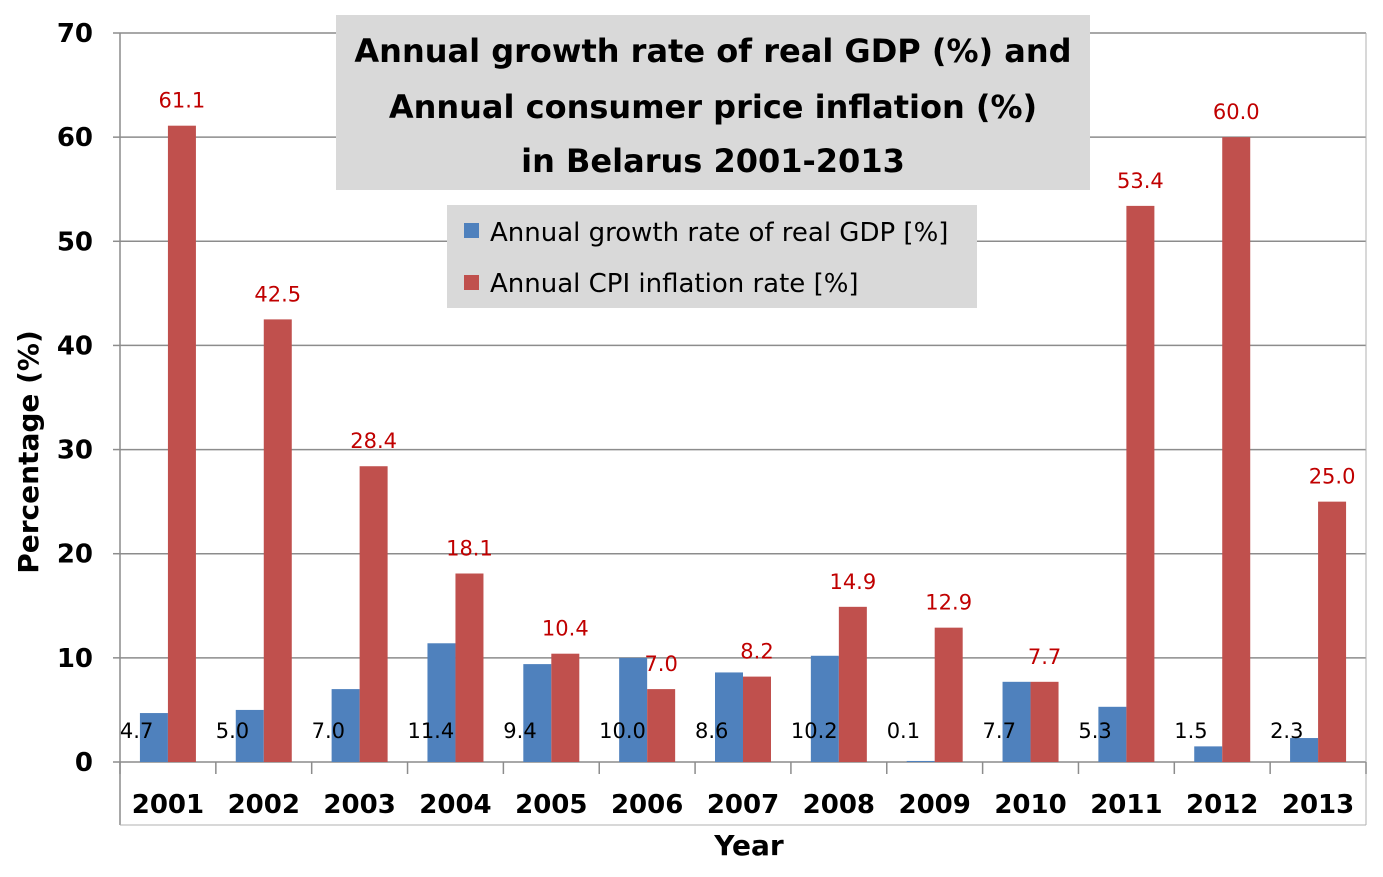  What do you see at coordinates (839, 805) in the screenshot?
I see `x-category-label: 2008` at bounding box center [839, 805].